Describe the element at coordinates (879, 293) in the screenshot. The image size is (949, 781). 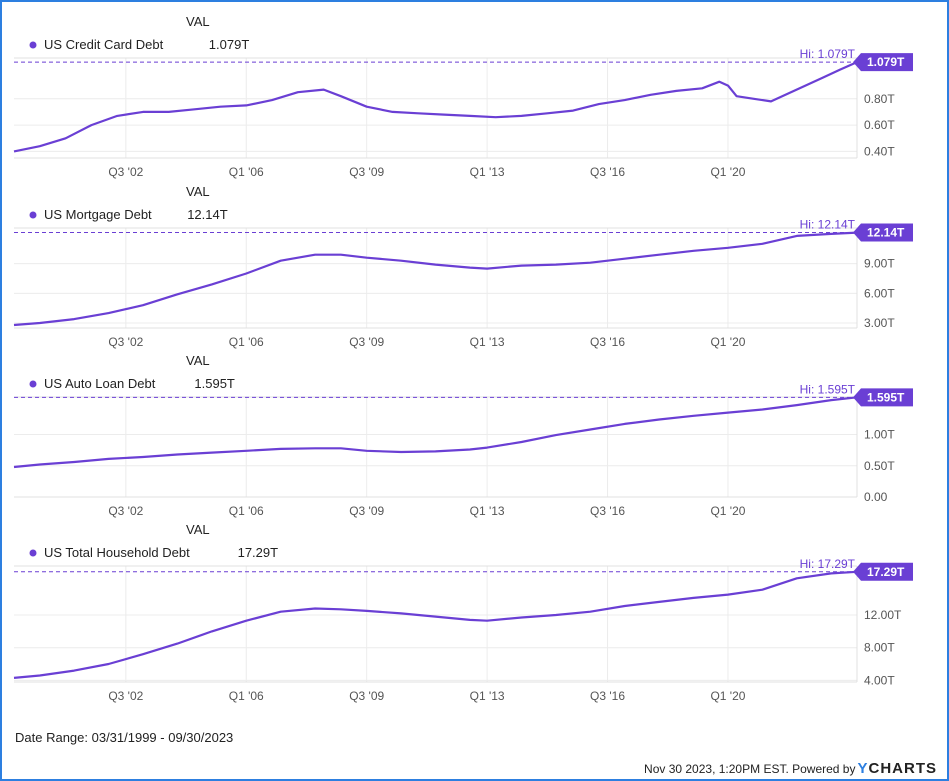
I see `y-tick-label: 6.00T` at that location.